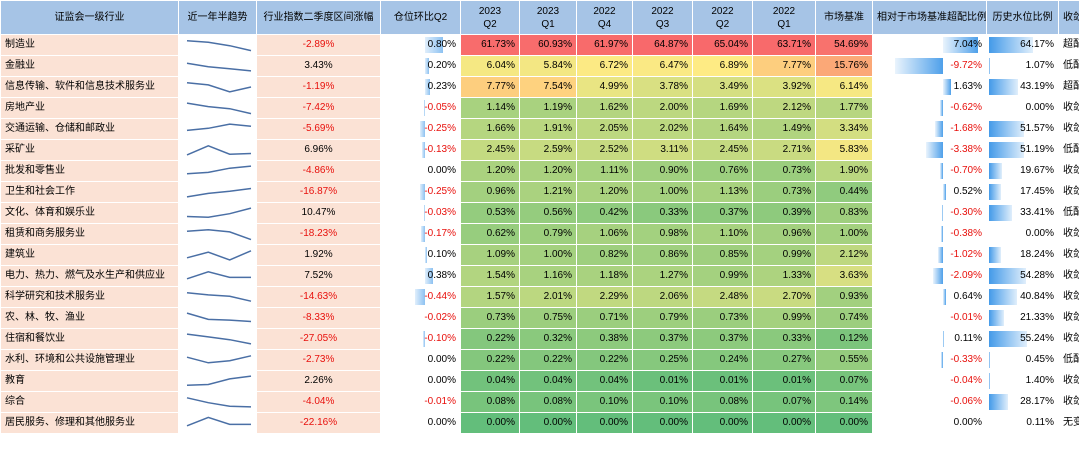 Image resolution: width=1080 pixels, height=450 pixels. What do you see at coordinates (318, 402) in the screenshot?
I see `quarter-change: -4.04%` at bounding box center [318, 402].